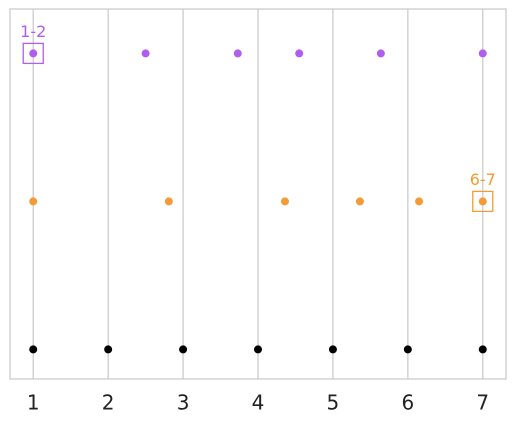  What do you see at coordinates (407, 403) in the screenshot?
I see `x-tick-label: 6` at bounding box center [407, 403].